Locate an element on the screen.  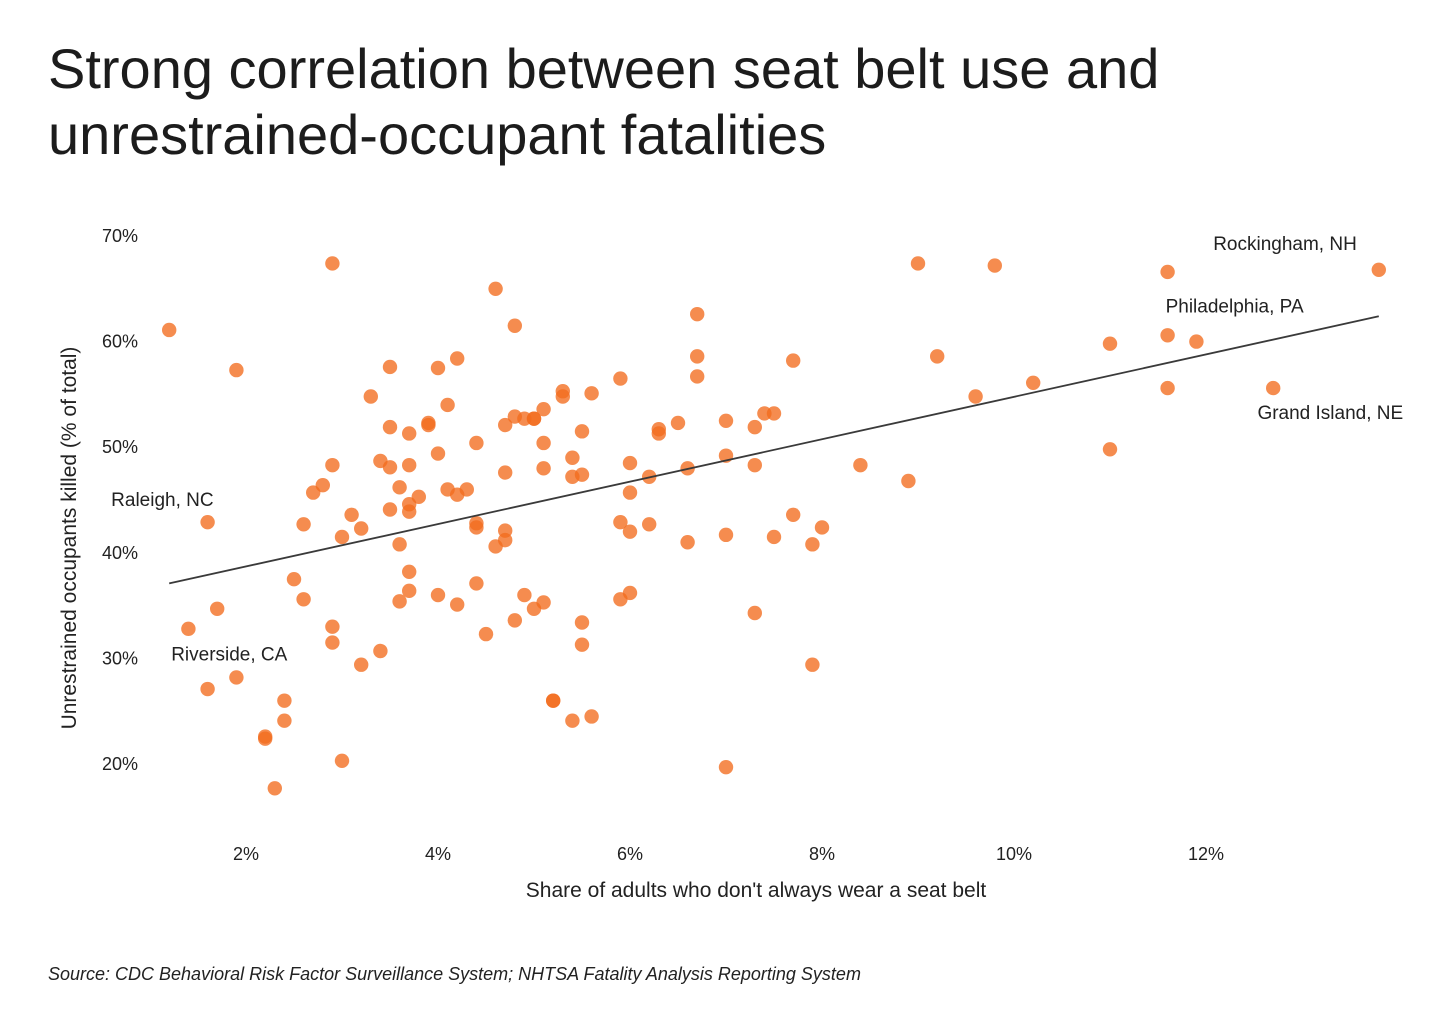
x-tick-label: 12% is located at coordinates (1206, 854).